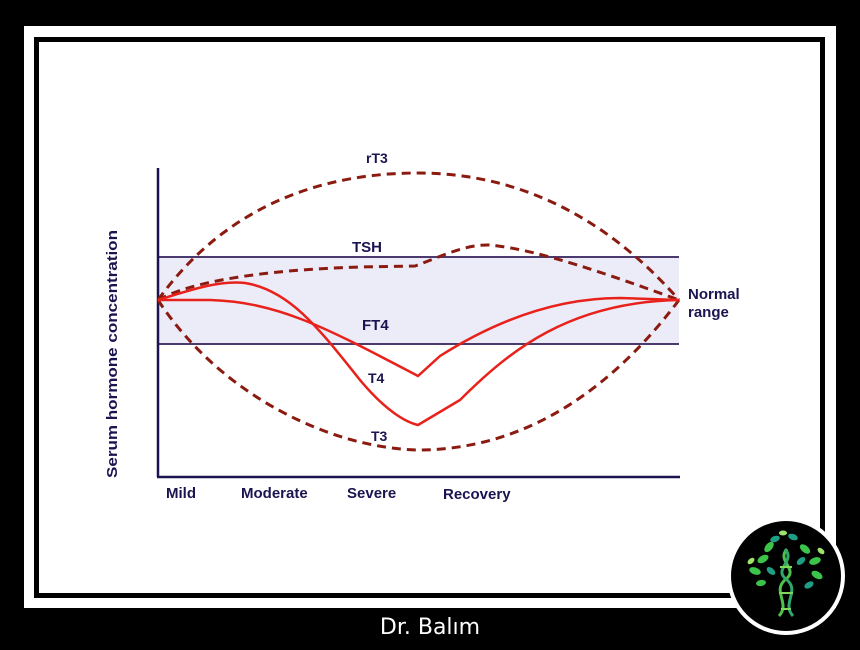 This screenshot has height=650, width=860. Describe the element at coordinates (477, 494) in the screenshot. I see `stage-label-recovery: Recovery` at that location.